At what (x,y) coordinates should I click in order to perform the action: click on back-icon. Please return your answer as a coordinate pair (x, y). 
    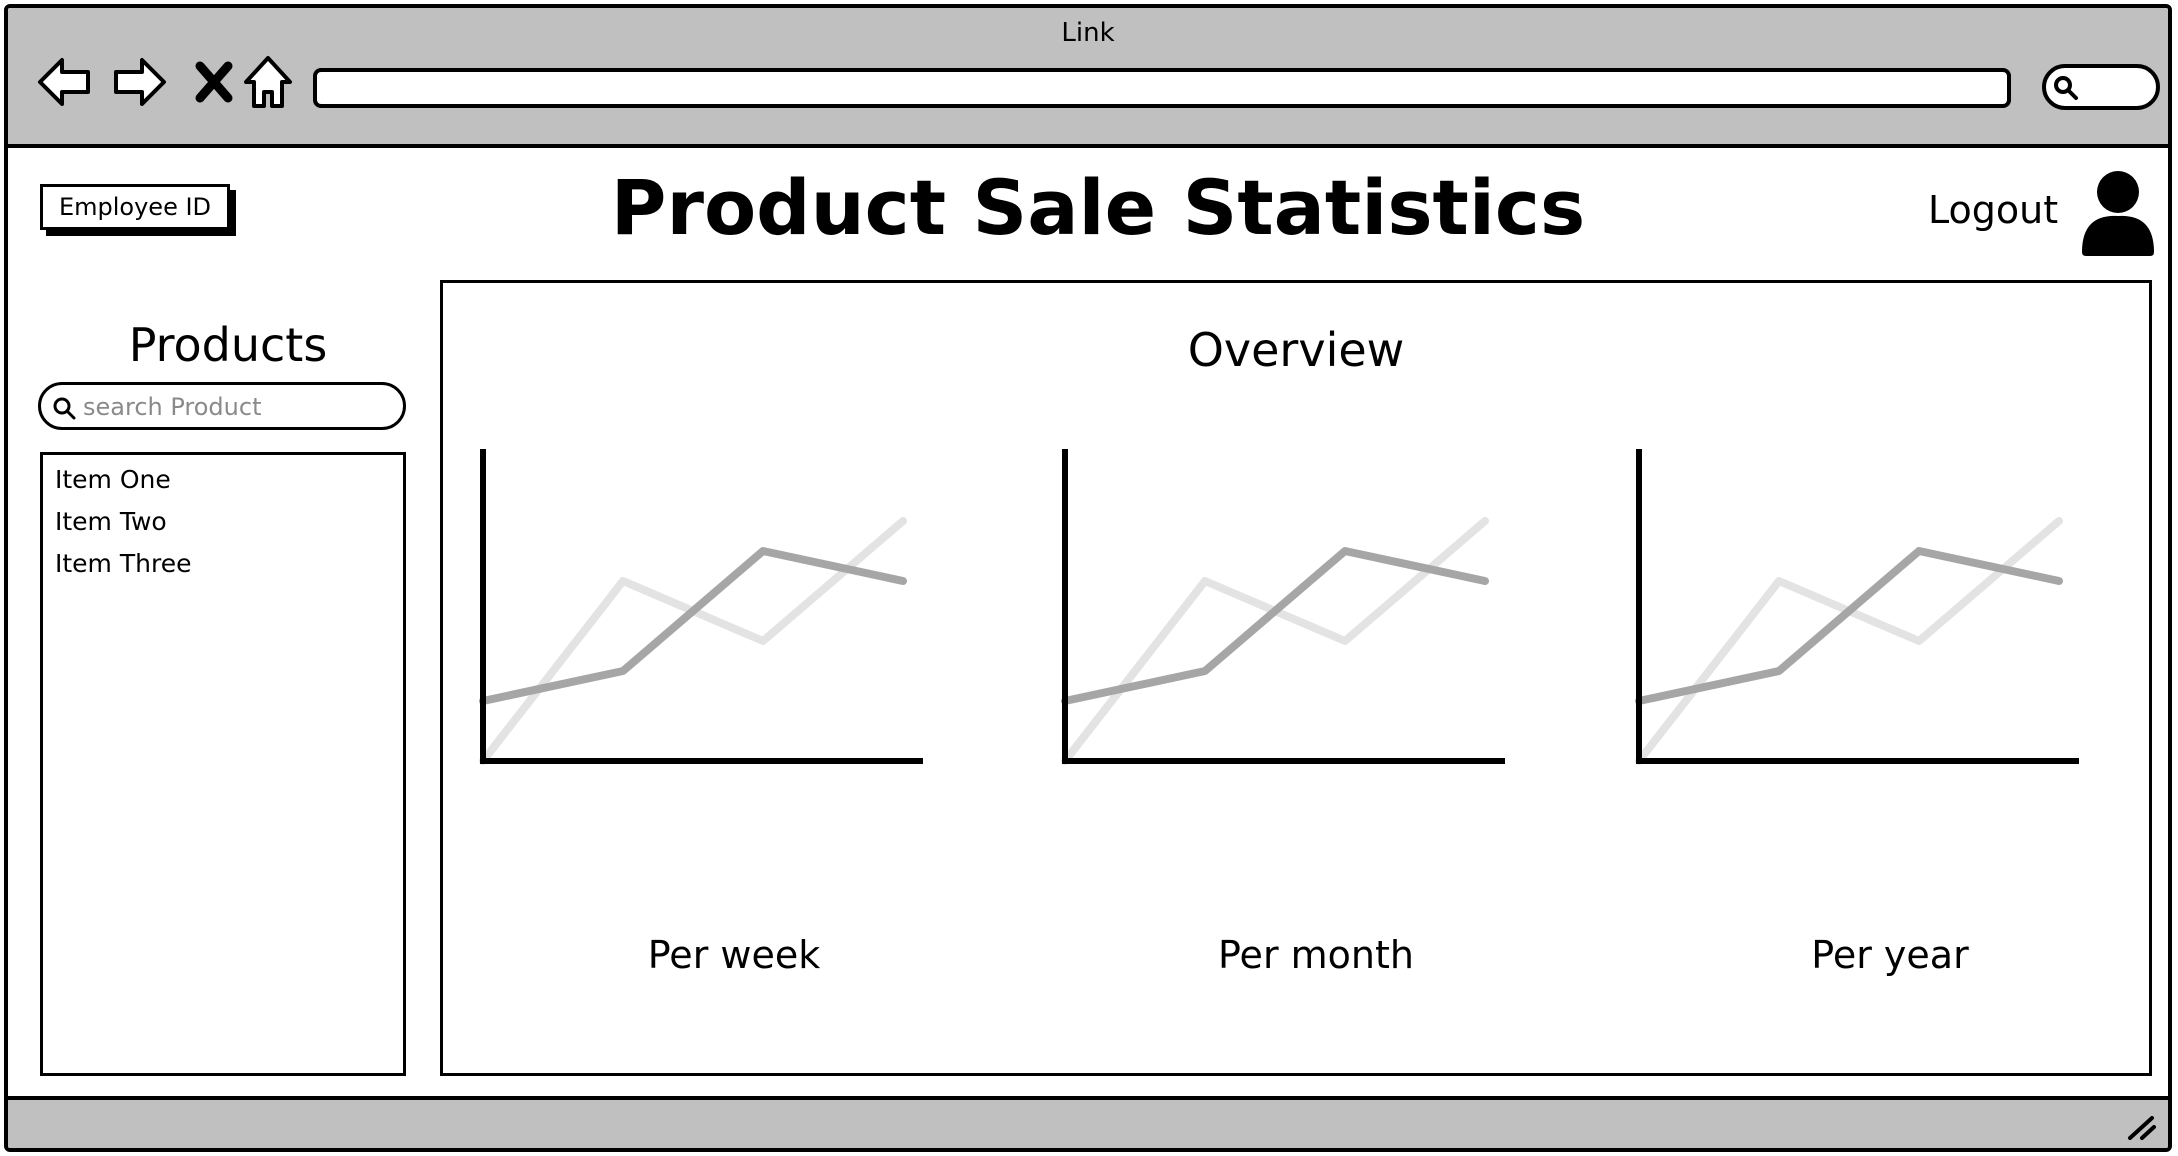
    Looking at the image, I should click on (64, 82).